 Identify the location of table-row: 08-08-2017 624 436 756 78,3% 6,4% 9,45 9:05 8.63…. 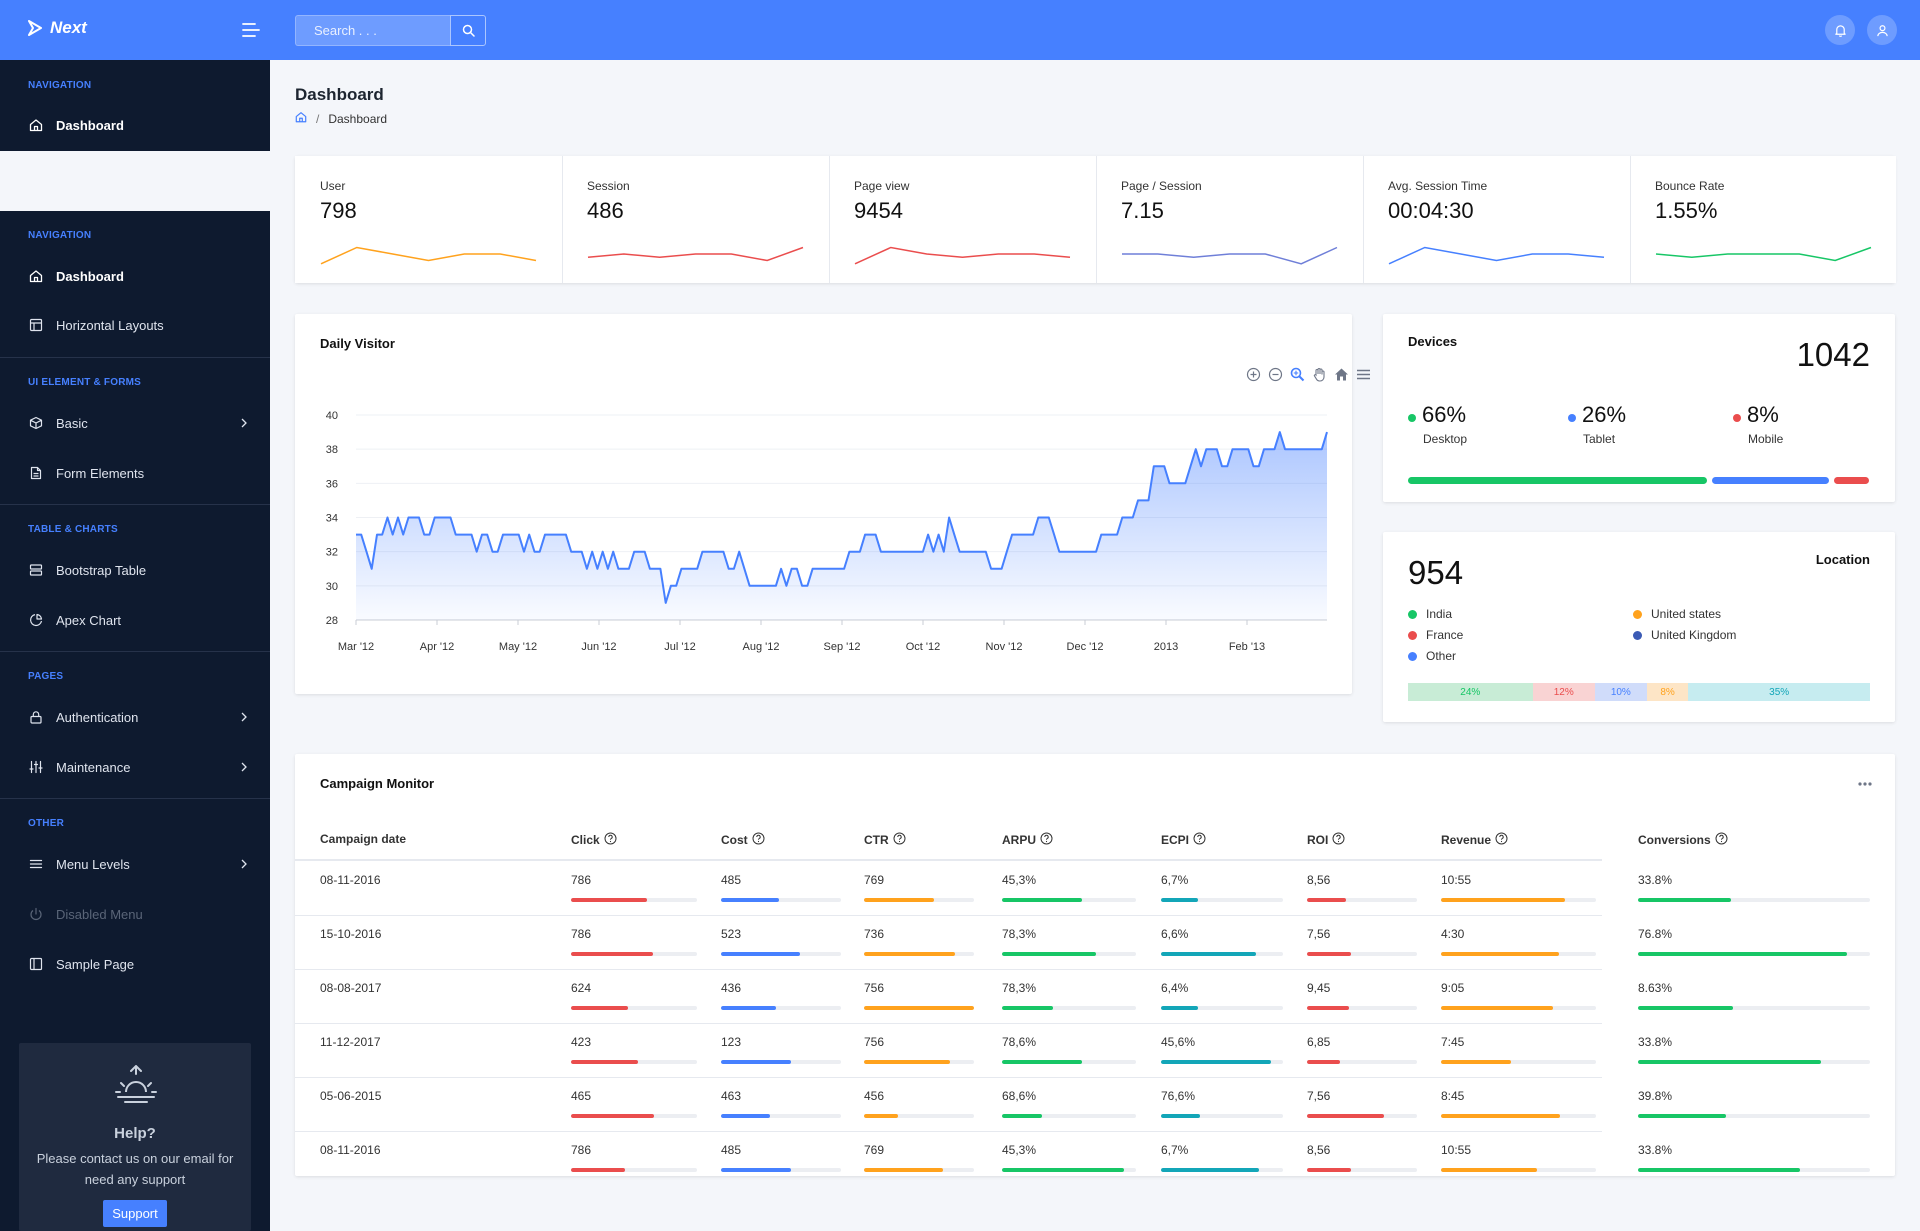
(1095, 996).